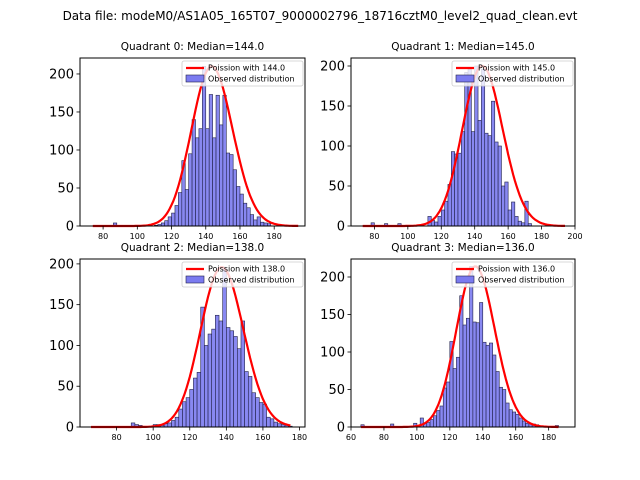 Image resolution: width=640 pixels, height=480 pixels. I want to click on legend-label-poisson: Poission with 144.0, so click(246, 68).